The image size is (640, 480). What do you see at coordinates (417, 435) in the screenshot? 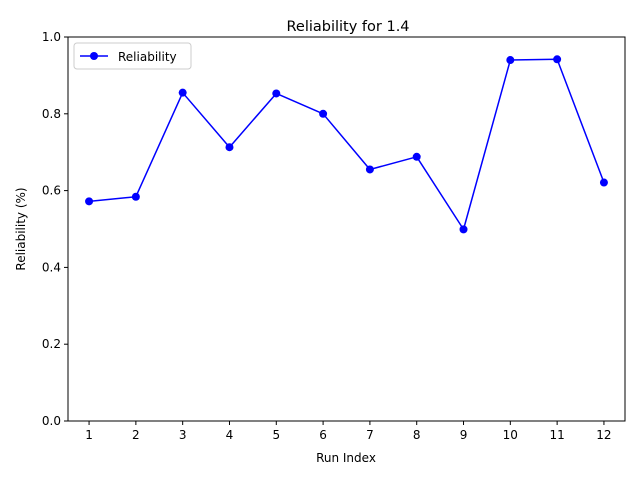
I see `x-tick-label: 8` at bounding box center [417, 435].